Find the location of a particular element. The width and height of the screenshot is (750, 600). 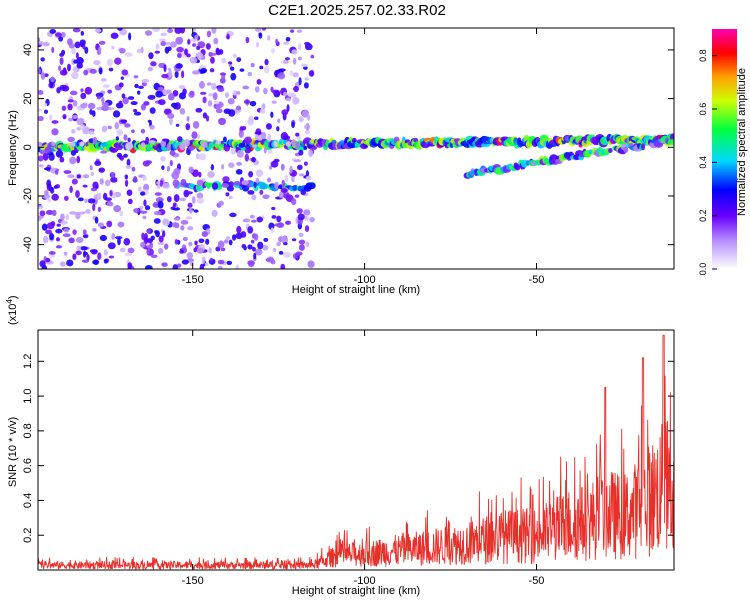

snr-xtick-label: -50 is located at coordinates (537, 581).